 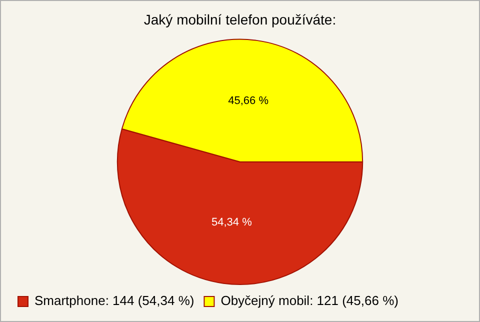 I want to click on legend-label: Obyčejný mobil: 121 (45,66 %), so click(x=309, y=300).